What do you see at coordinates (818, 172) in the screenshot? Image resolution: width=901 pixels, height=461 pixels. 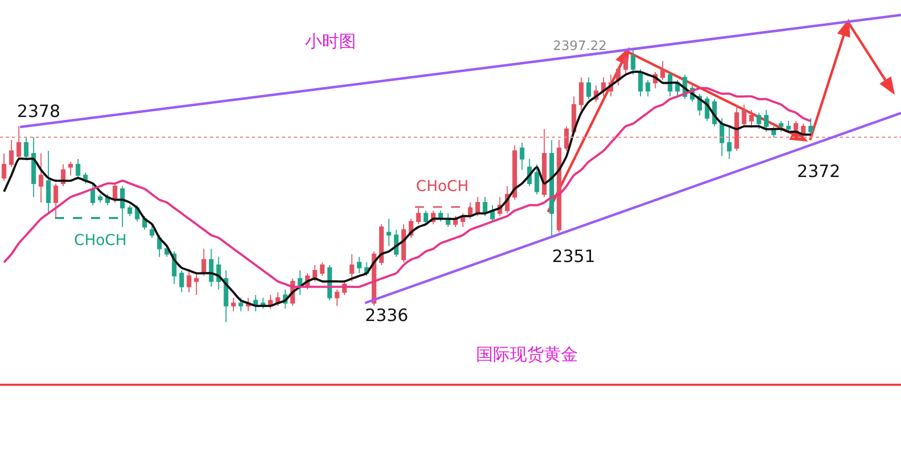 I see `annotation: 2372` at bounding box center [818, 172].